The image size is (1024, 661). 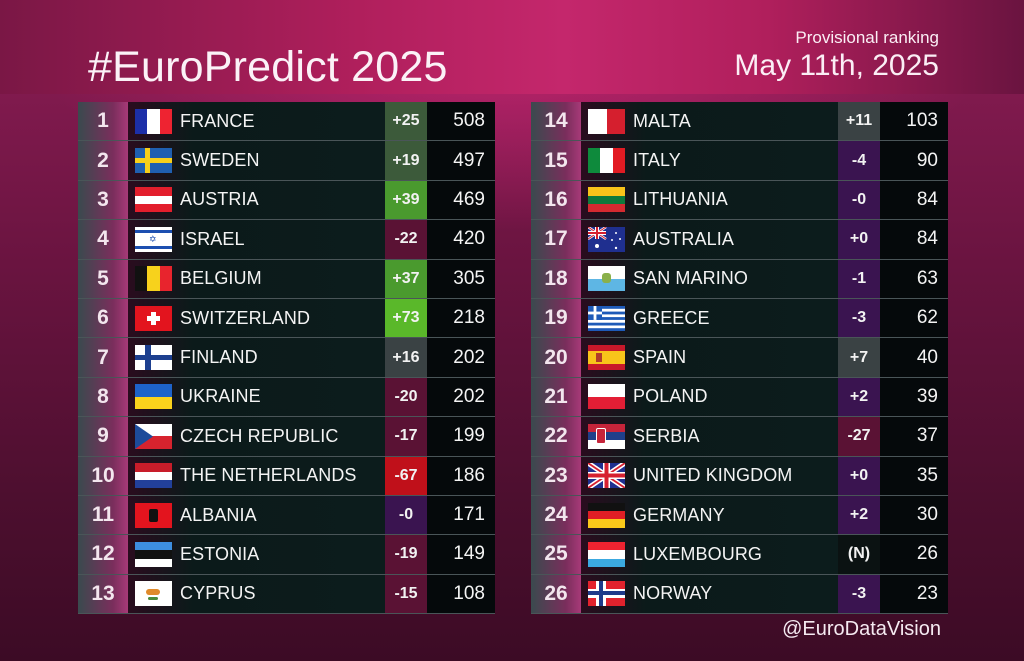 What do you see at coordinates (679, 514) in the screenshot?
I see `country-name: GERMANY` at bounding box center [679, 514].